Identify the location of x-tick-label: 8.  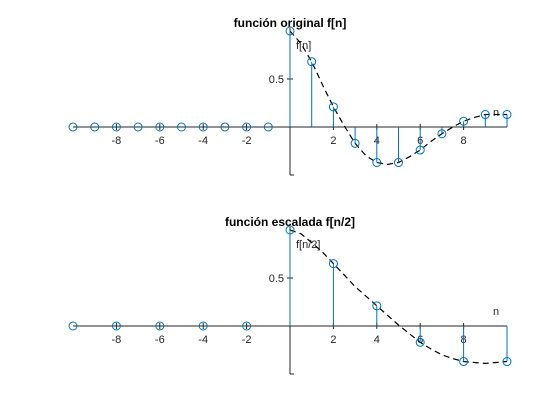
(464, 141).